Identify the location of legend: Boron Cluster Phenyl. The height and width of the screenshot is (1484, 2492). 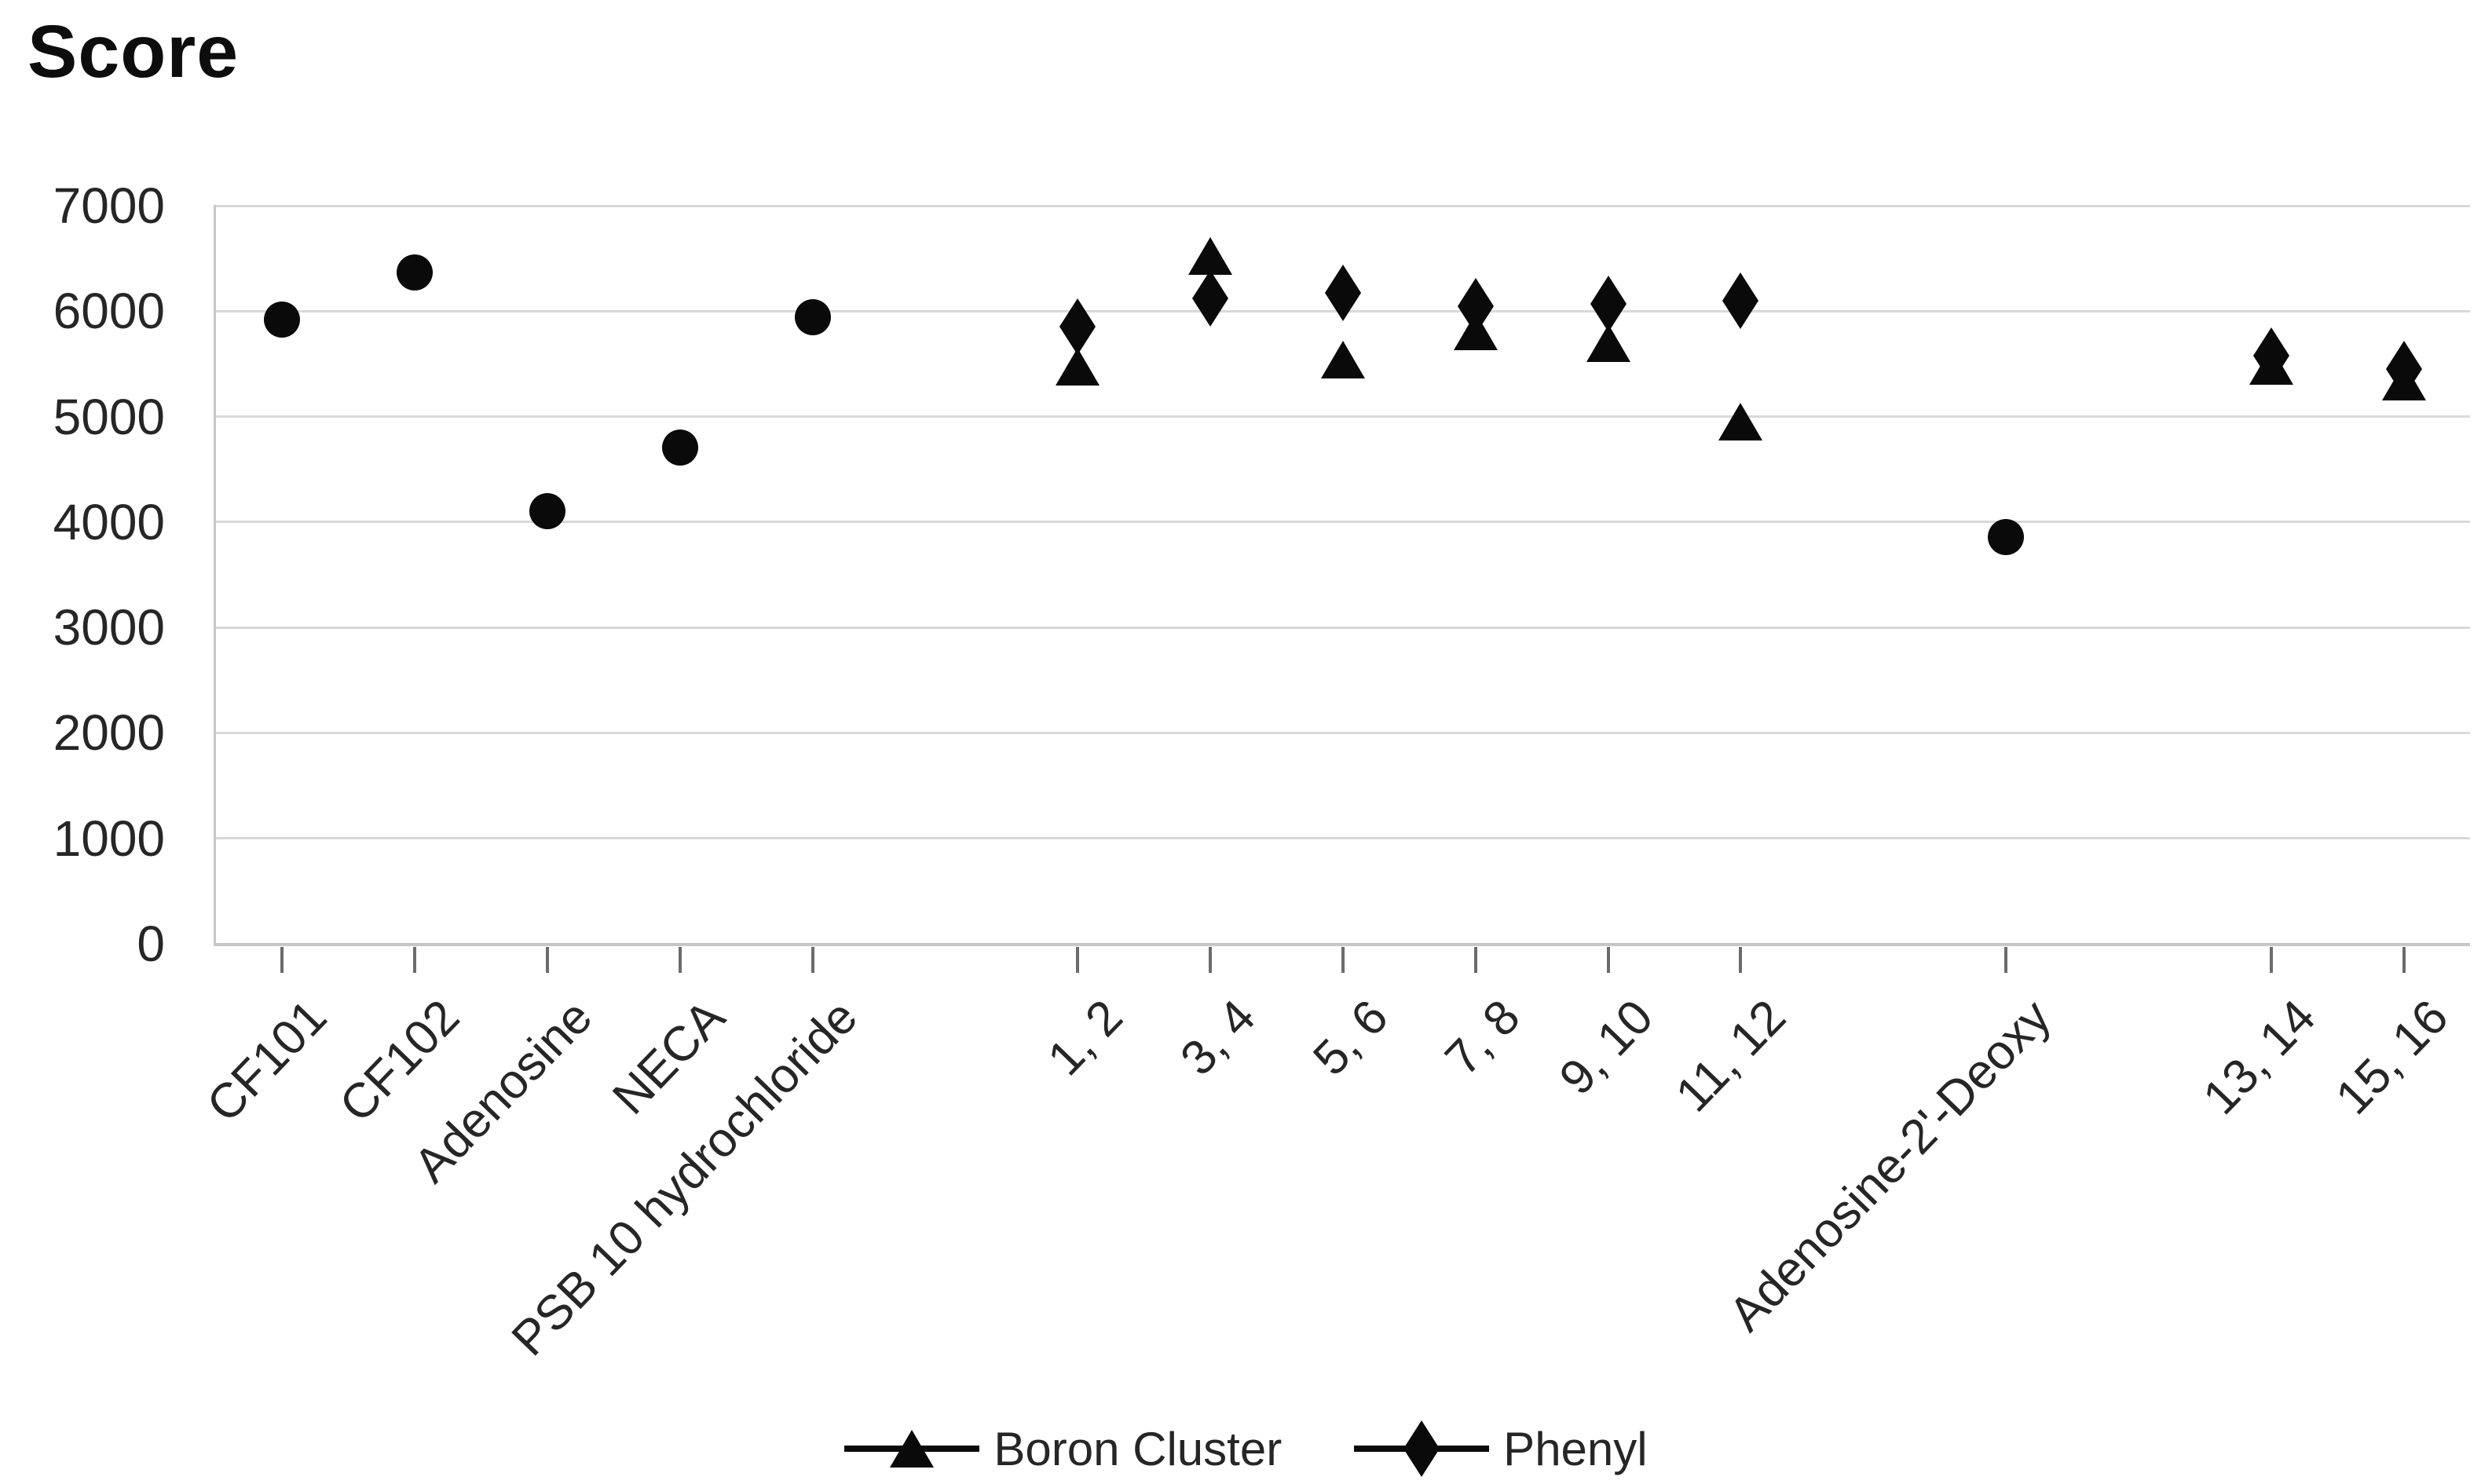
(1246, 1449).